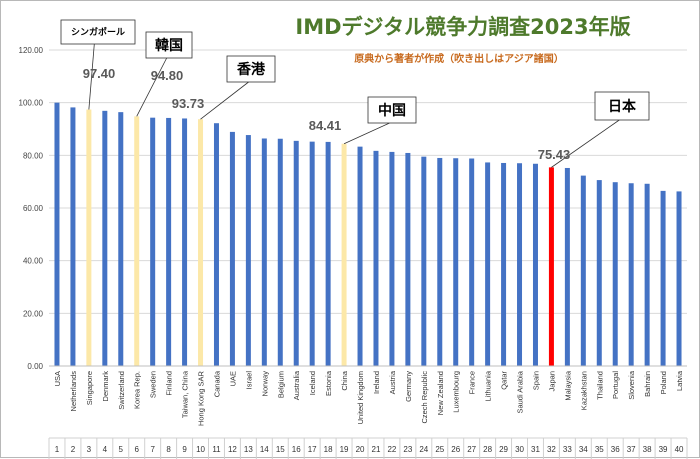 The image size is (700, 459). What do you see at coordinates (471, 449) in the screenshot?
I see `rank-number: 27` at bounding box center [471, 449].